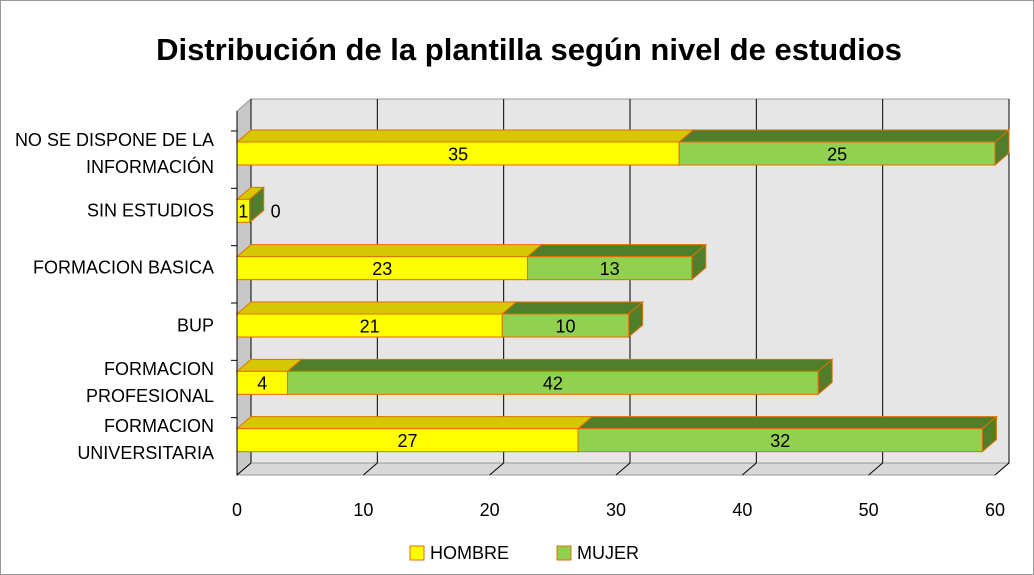 This screenshot has height=575, width=1034. Describe the element at coordinates (149, 382) in the screenshot. I see `y-tick-label: FORMACION PROFESIONAL` at that location.